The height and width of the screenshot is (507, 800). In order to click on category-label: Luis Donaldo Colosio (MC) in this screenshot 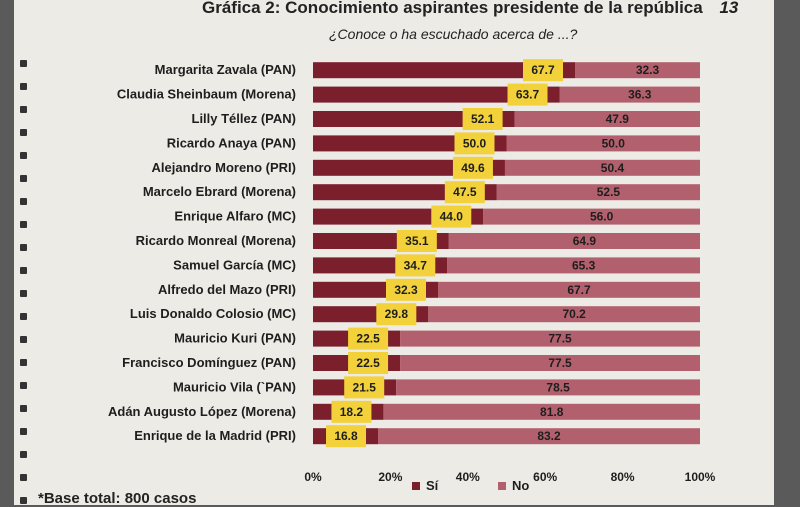, I will do `click(213, 313)`.